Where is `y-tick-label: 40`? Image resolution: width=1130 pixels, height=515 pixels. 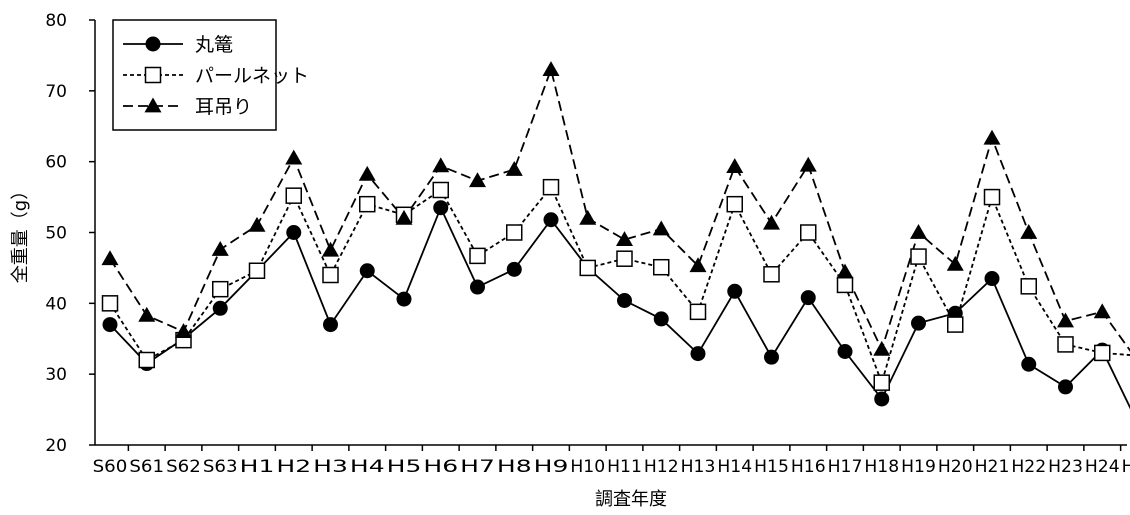
y-tick-label: 40 is located at coordinates (56, 304).